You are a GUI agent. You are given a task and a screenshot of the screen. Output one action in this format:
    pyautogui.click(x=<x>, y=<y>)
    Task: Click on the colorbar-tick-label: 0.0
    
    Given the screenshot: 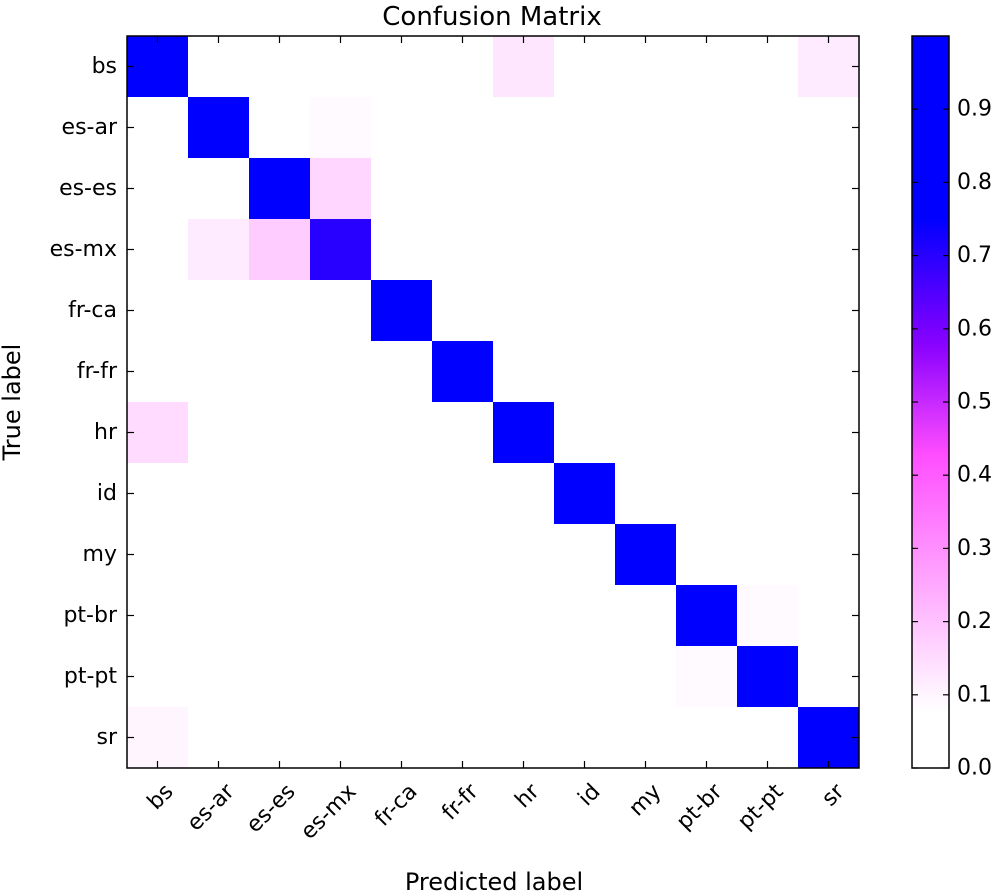 What is the action you would take?
    pyautogui.click(x=974, y=768)
    